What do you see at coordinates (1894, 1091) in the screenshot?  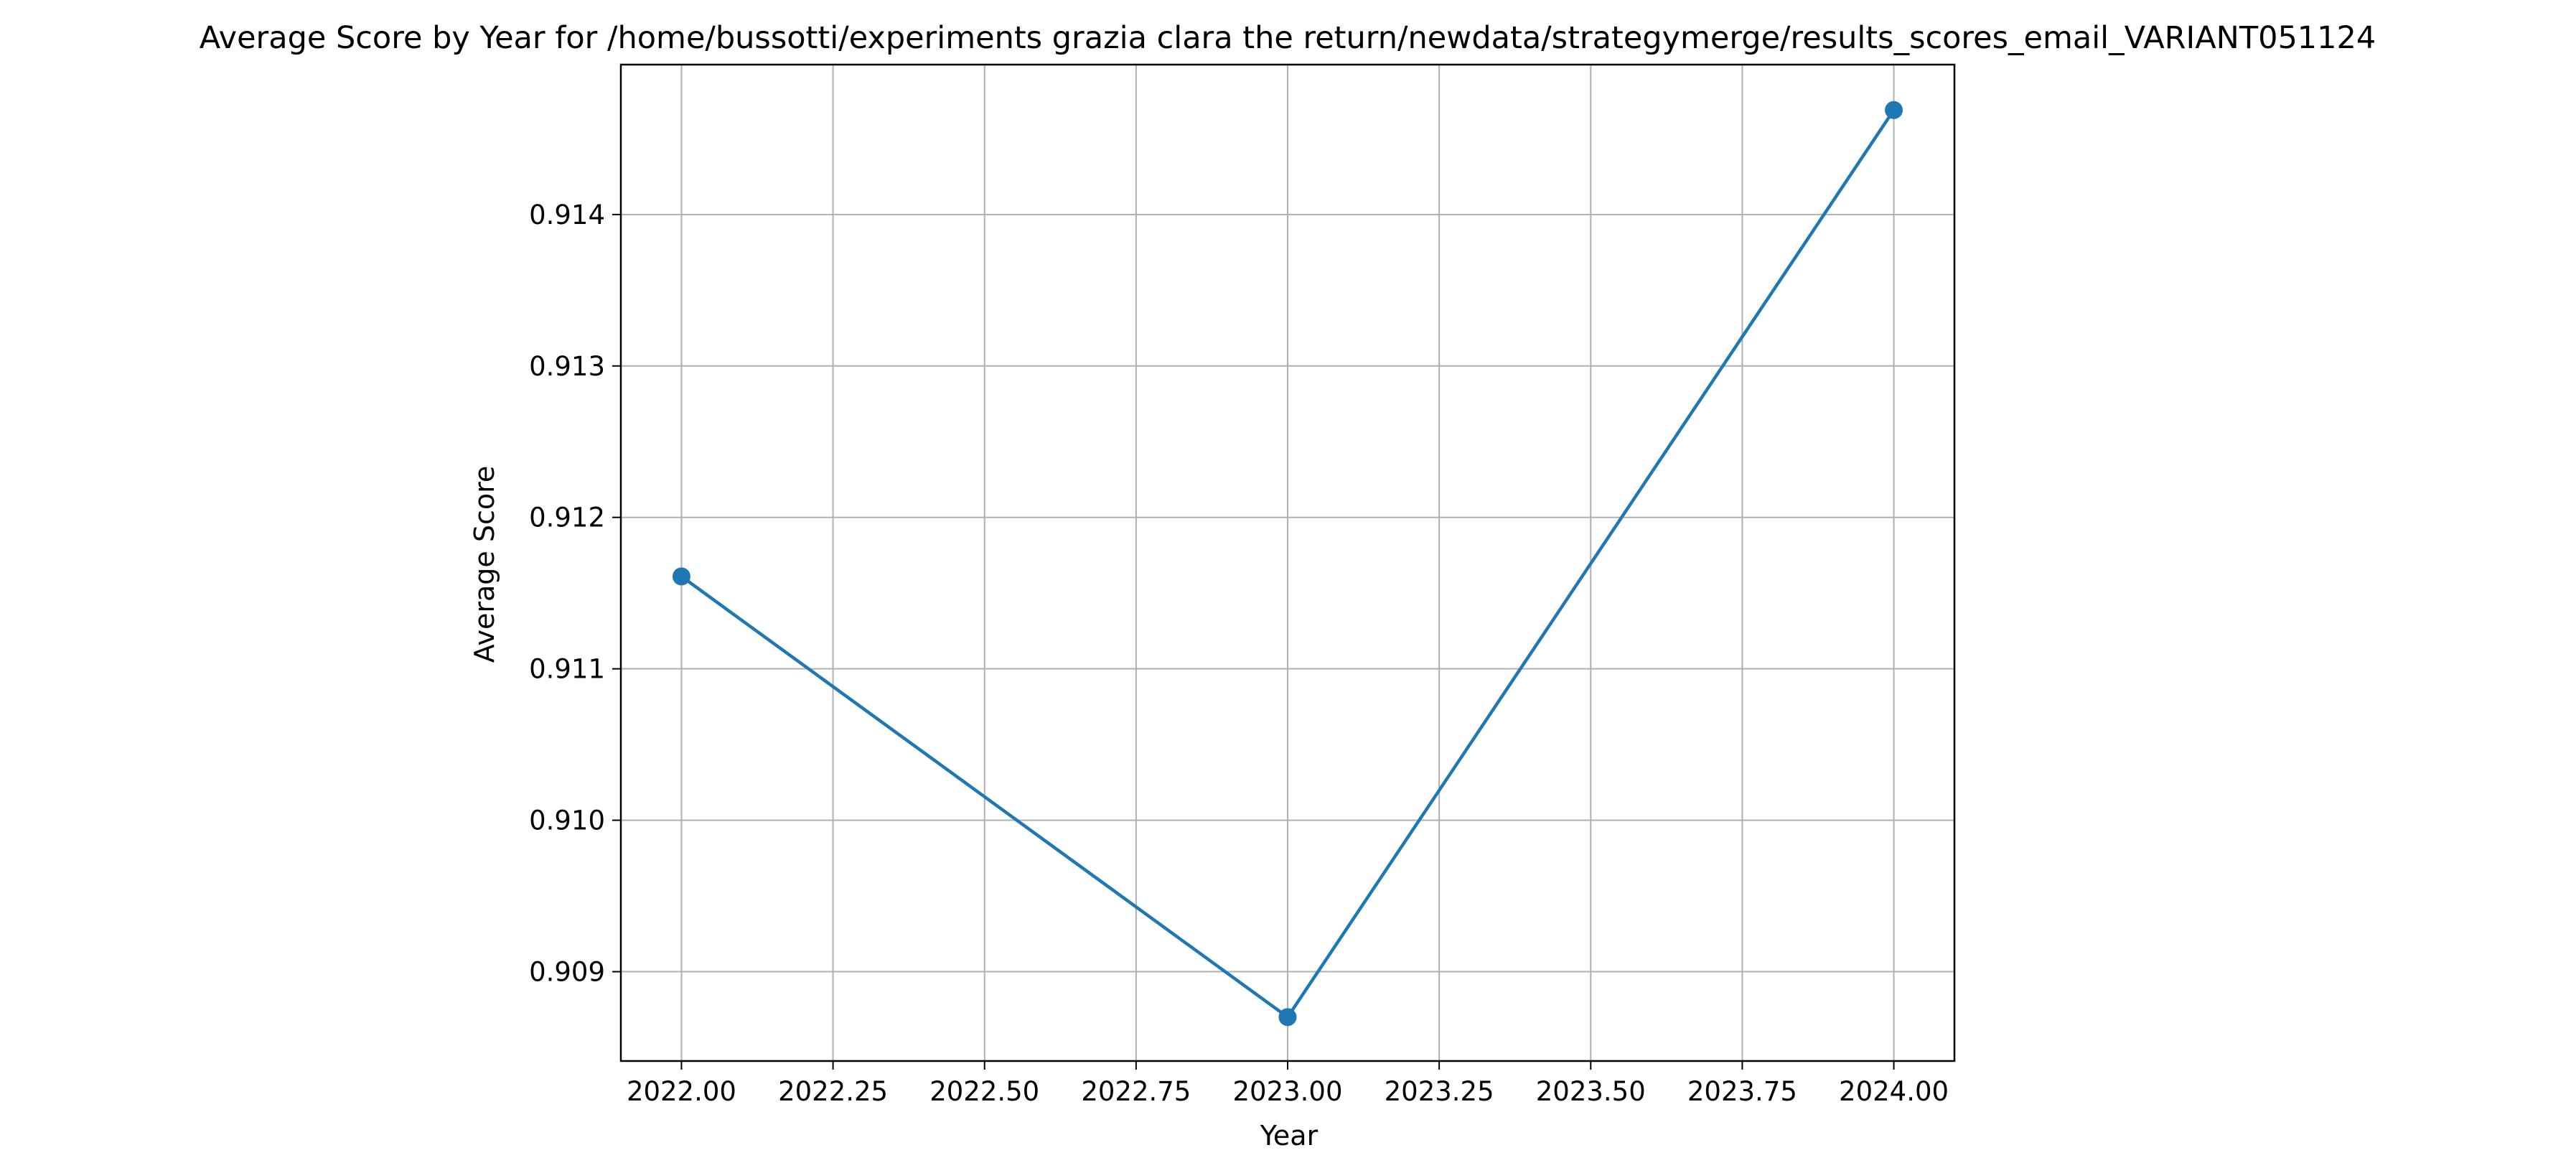 I see `x-tick-label: 2024.00` at bounding box center [1894, 1091].